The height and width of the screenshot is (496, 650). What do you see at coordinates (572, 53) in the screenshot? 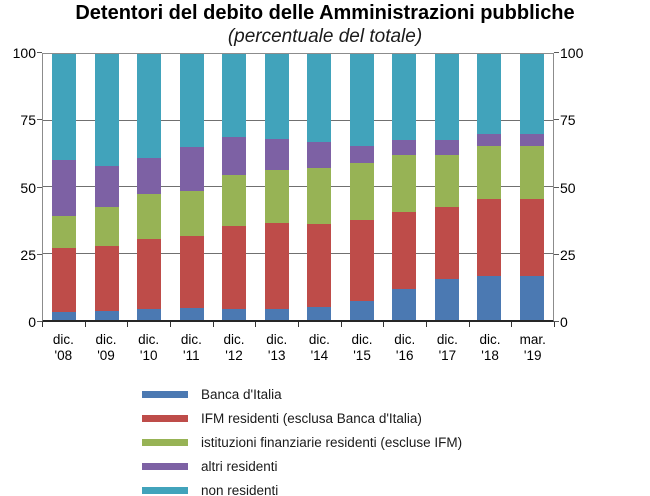
I see `y-tick-label: 100` at bounding box center [572, 53].